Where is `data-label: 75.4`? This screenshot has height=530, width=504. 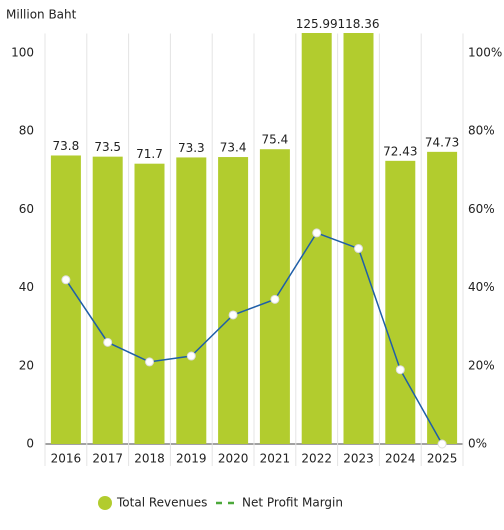 data-label: 75.4 is located at coordinates (275, 140).